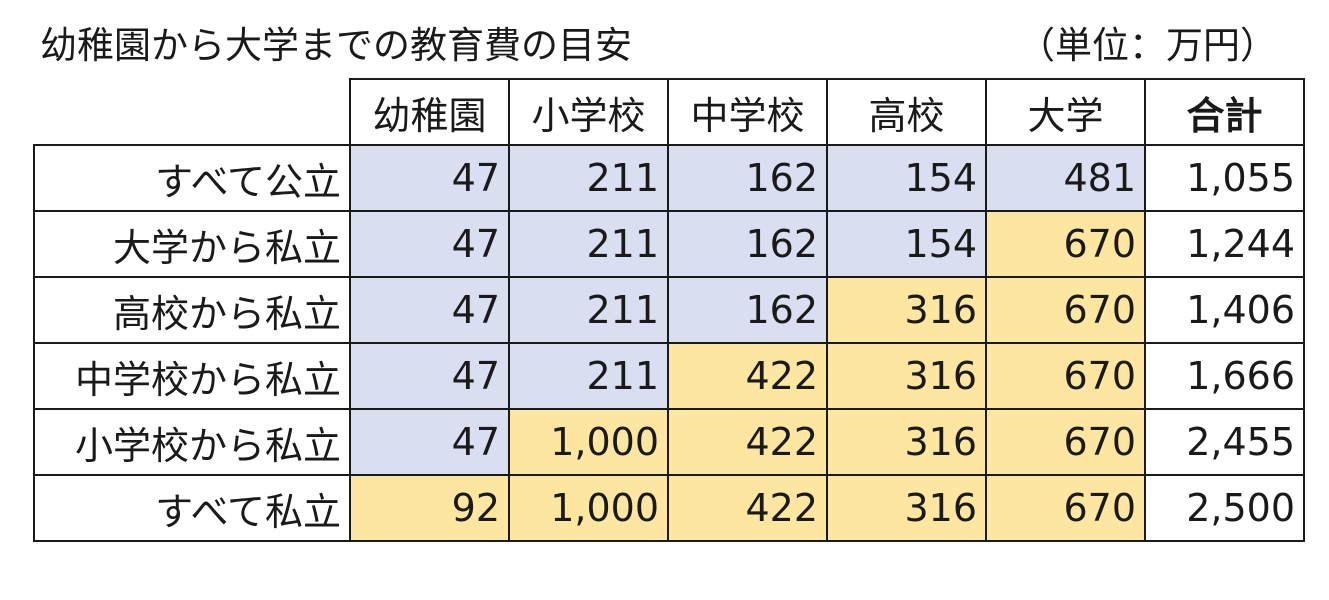 This screenshot has width=1329, height=600. Describe the element at coordinates (1147, 45) in the screenshot. I see `unit-label: （単位：万円）` at that location.